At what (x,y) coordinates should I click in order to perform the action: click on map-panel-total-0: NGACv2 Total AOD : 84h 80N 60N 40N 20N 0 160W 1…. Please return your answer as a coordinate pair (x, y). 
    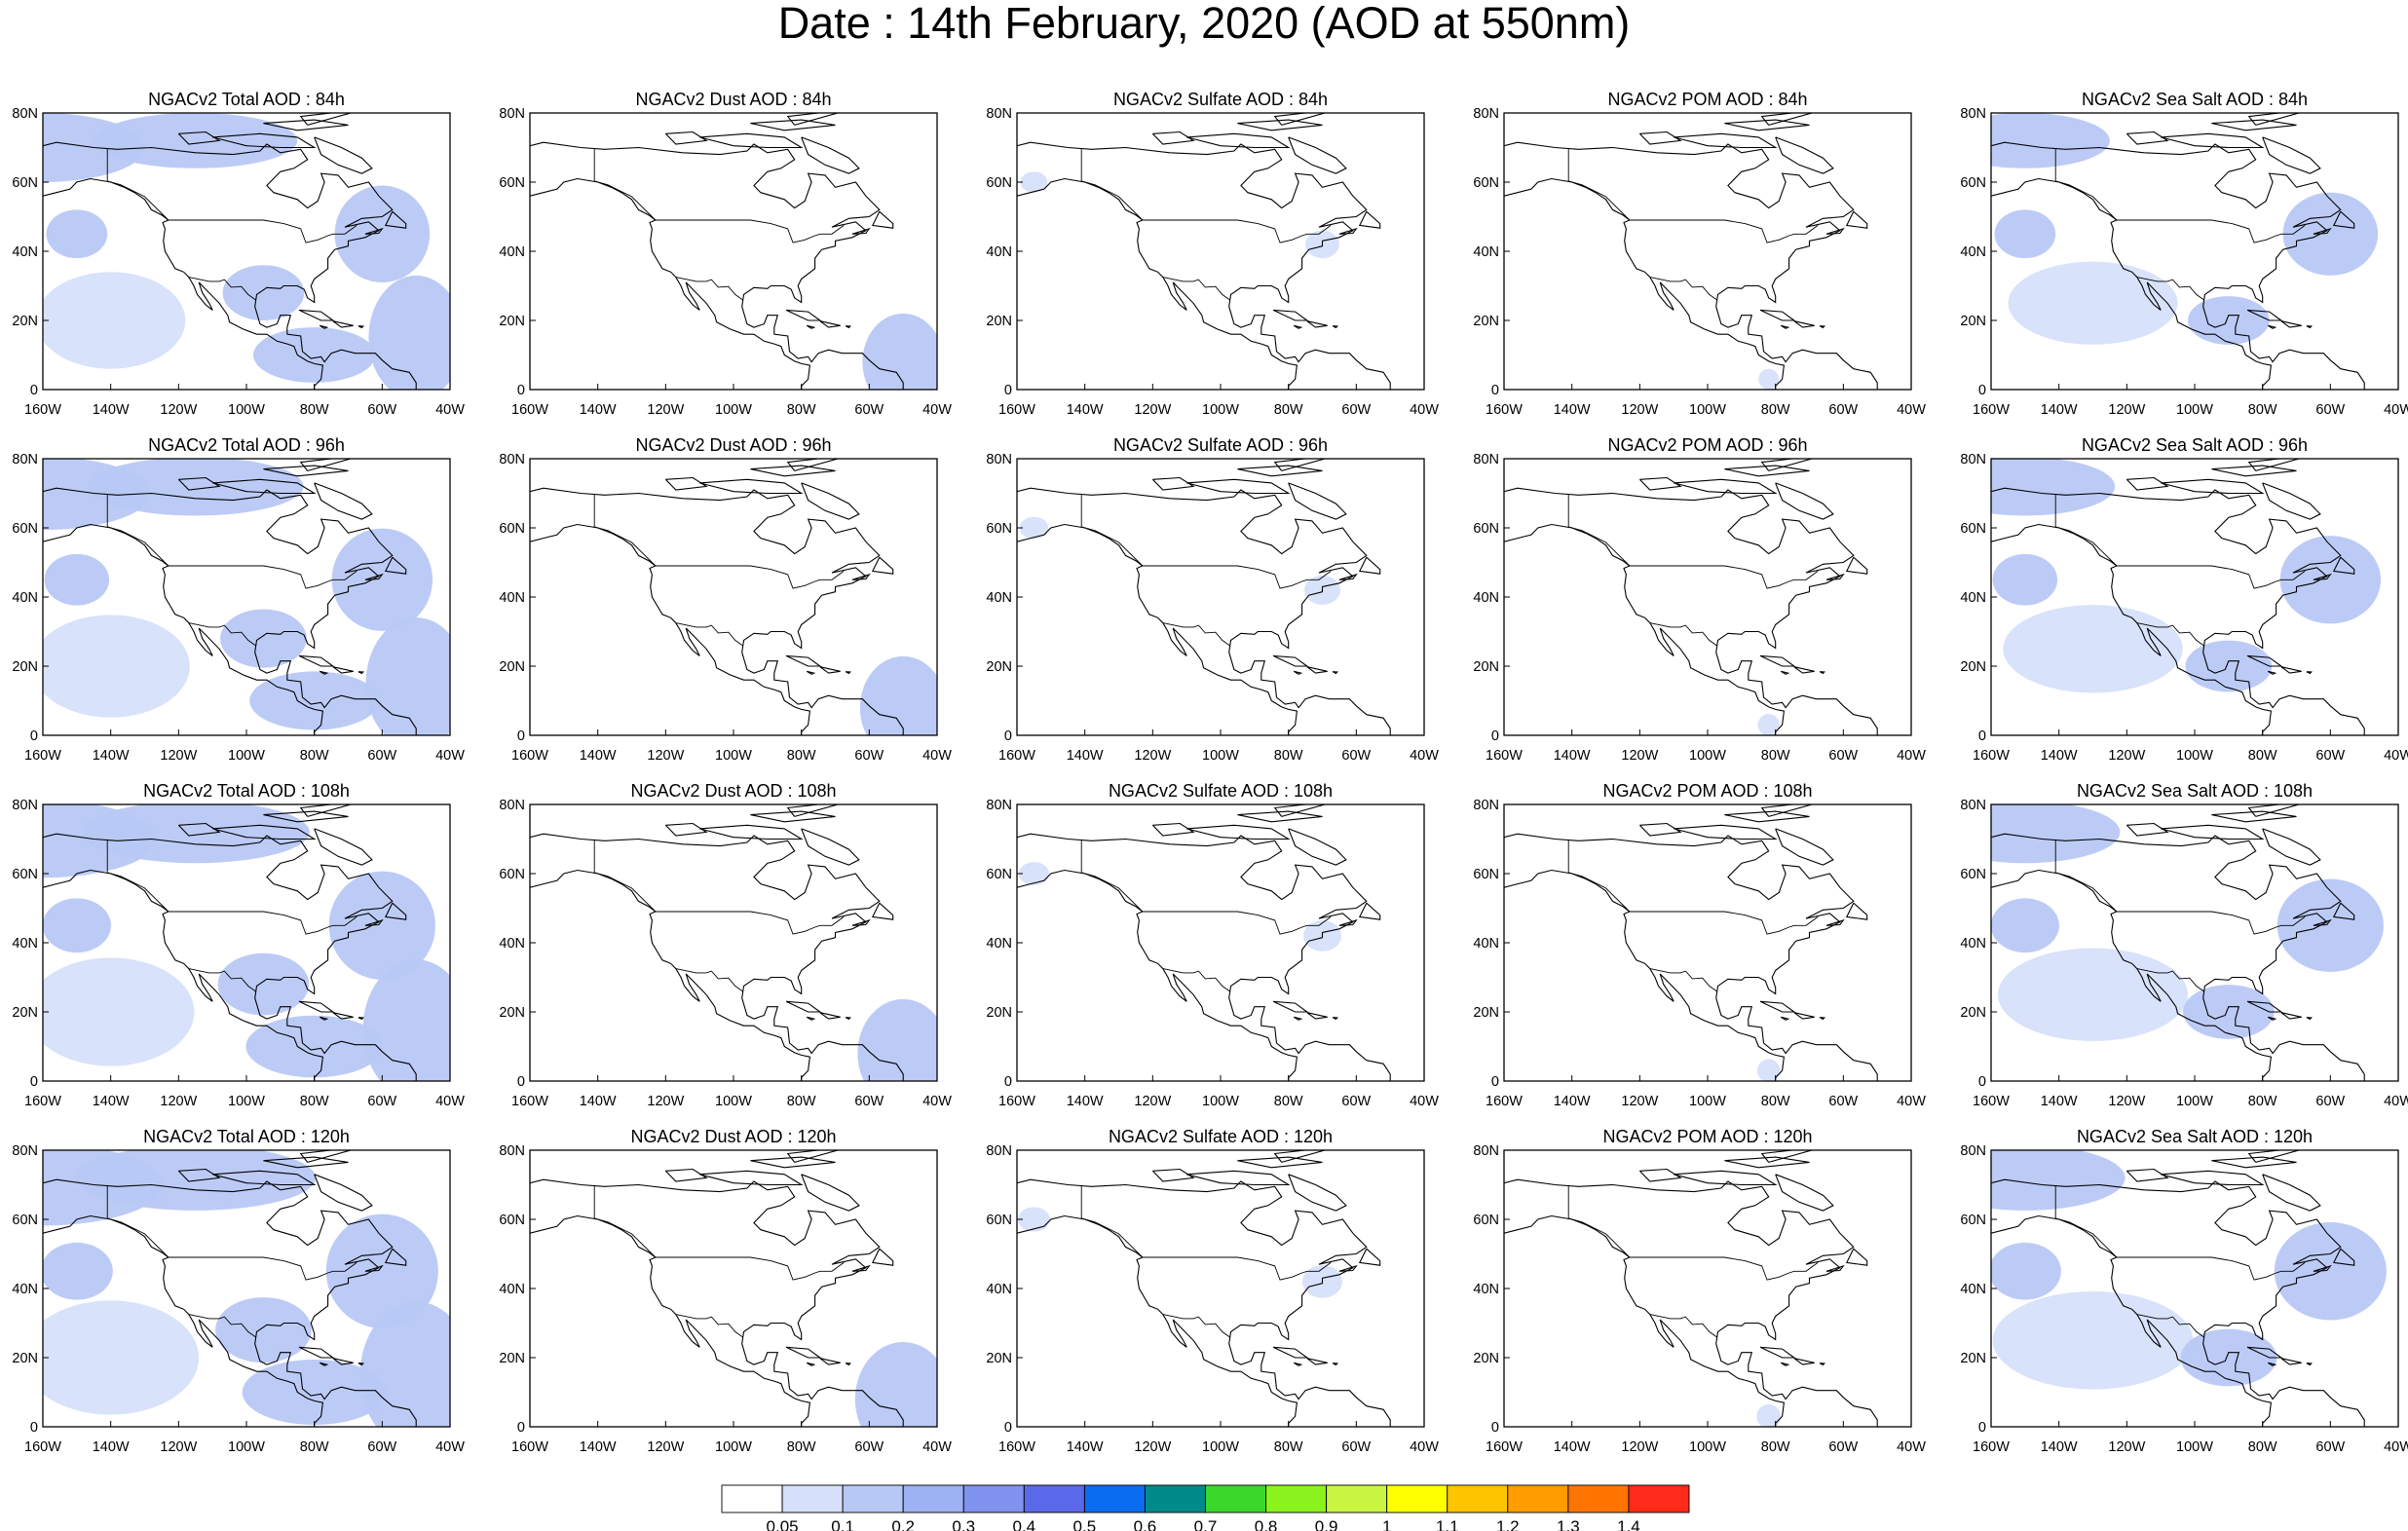
    Looking at the image, I should click on (238, 254).